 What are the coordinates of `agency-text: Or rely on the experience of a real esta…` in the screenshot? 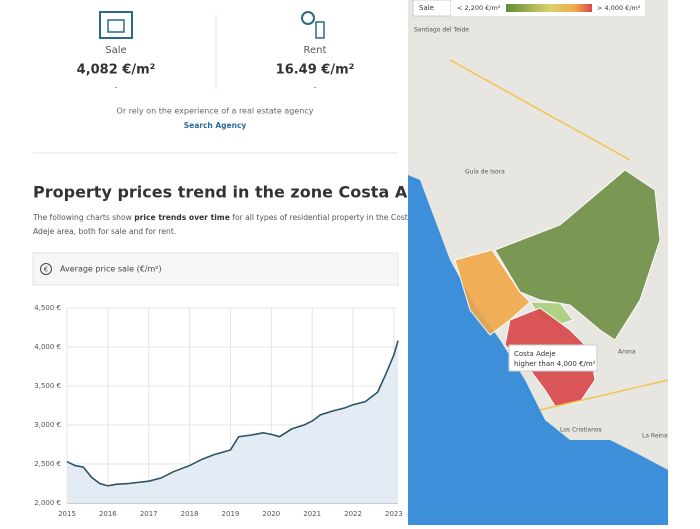 It's located at (215, 111).